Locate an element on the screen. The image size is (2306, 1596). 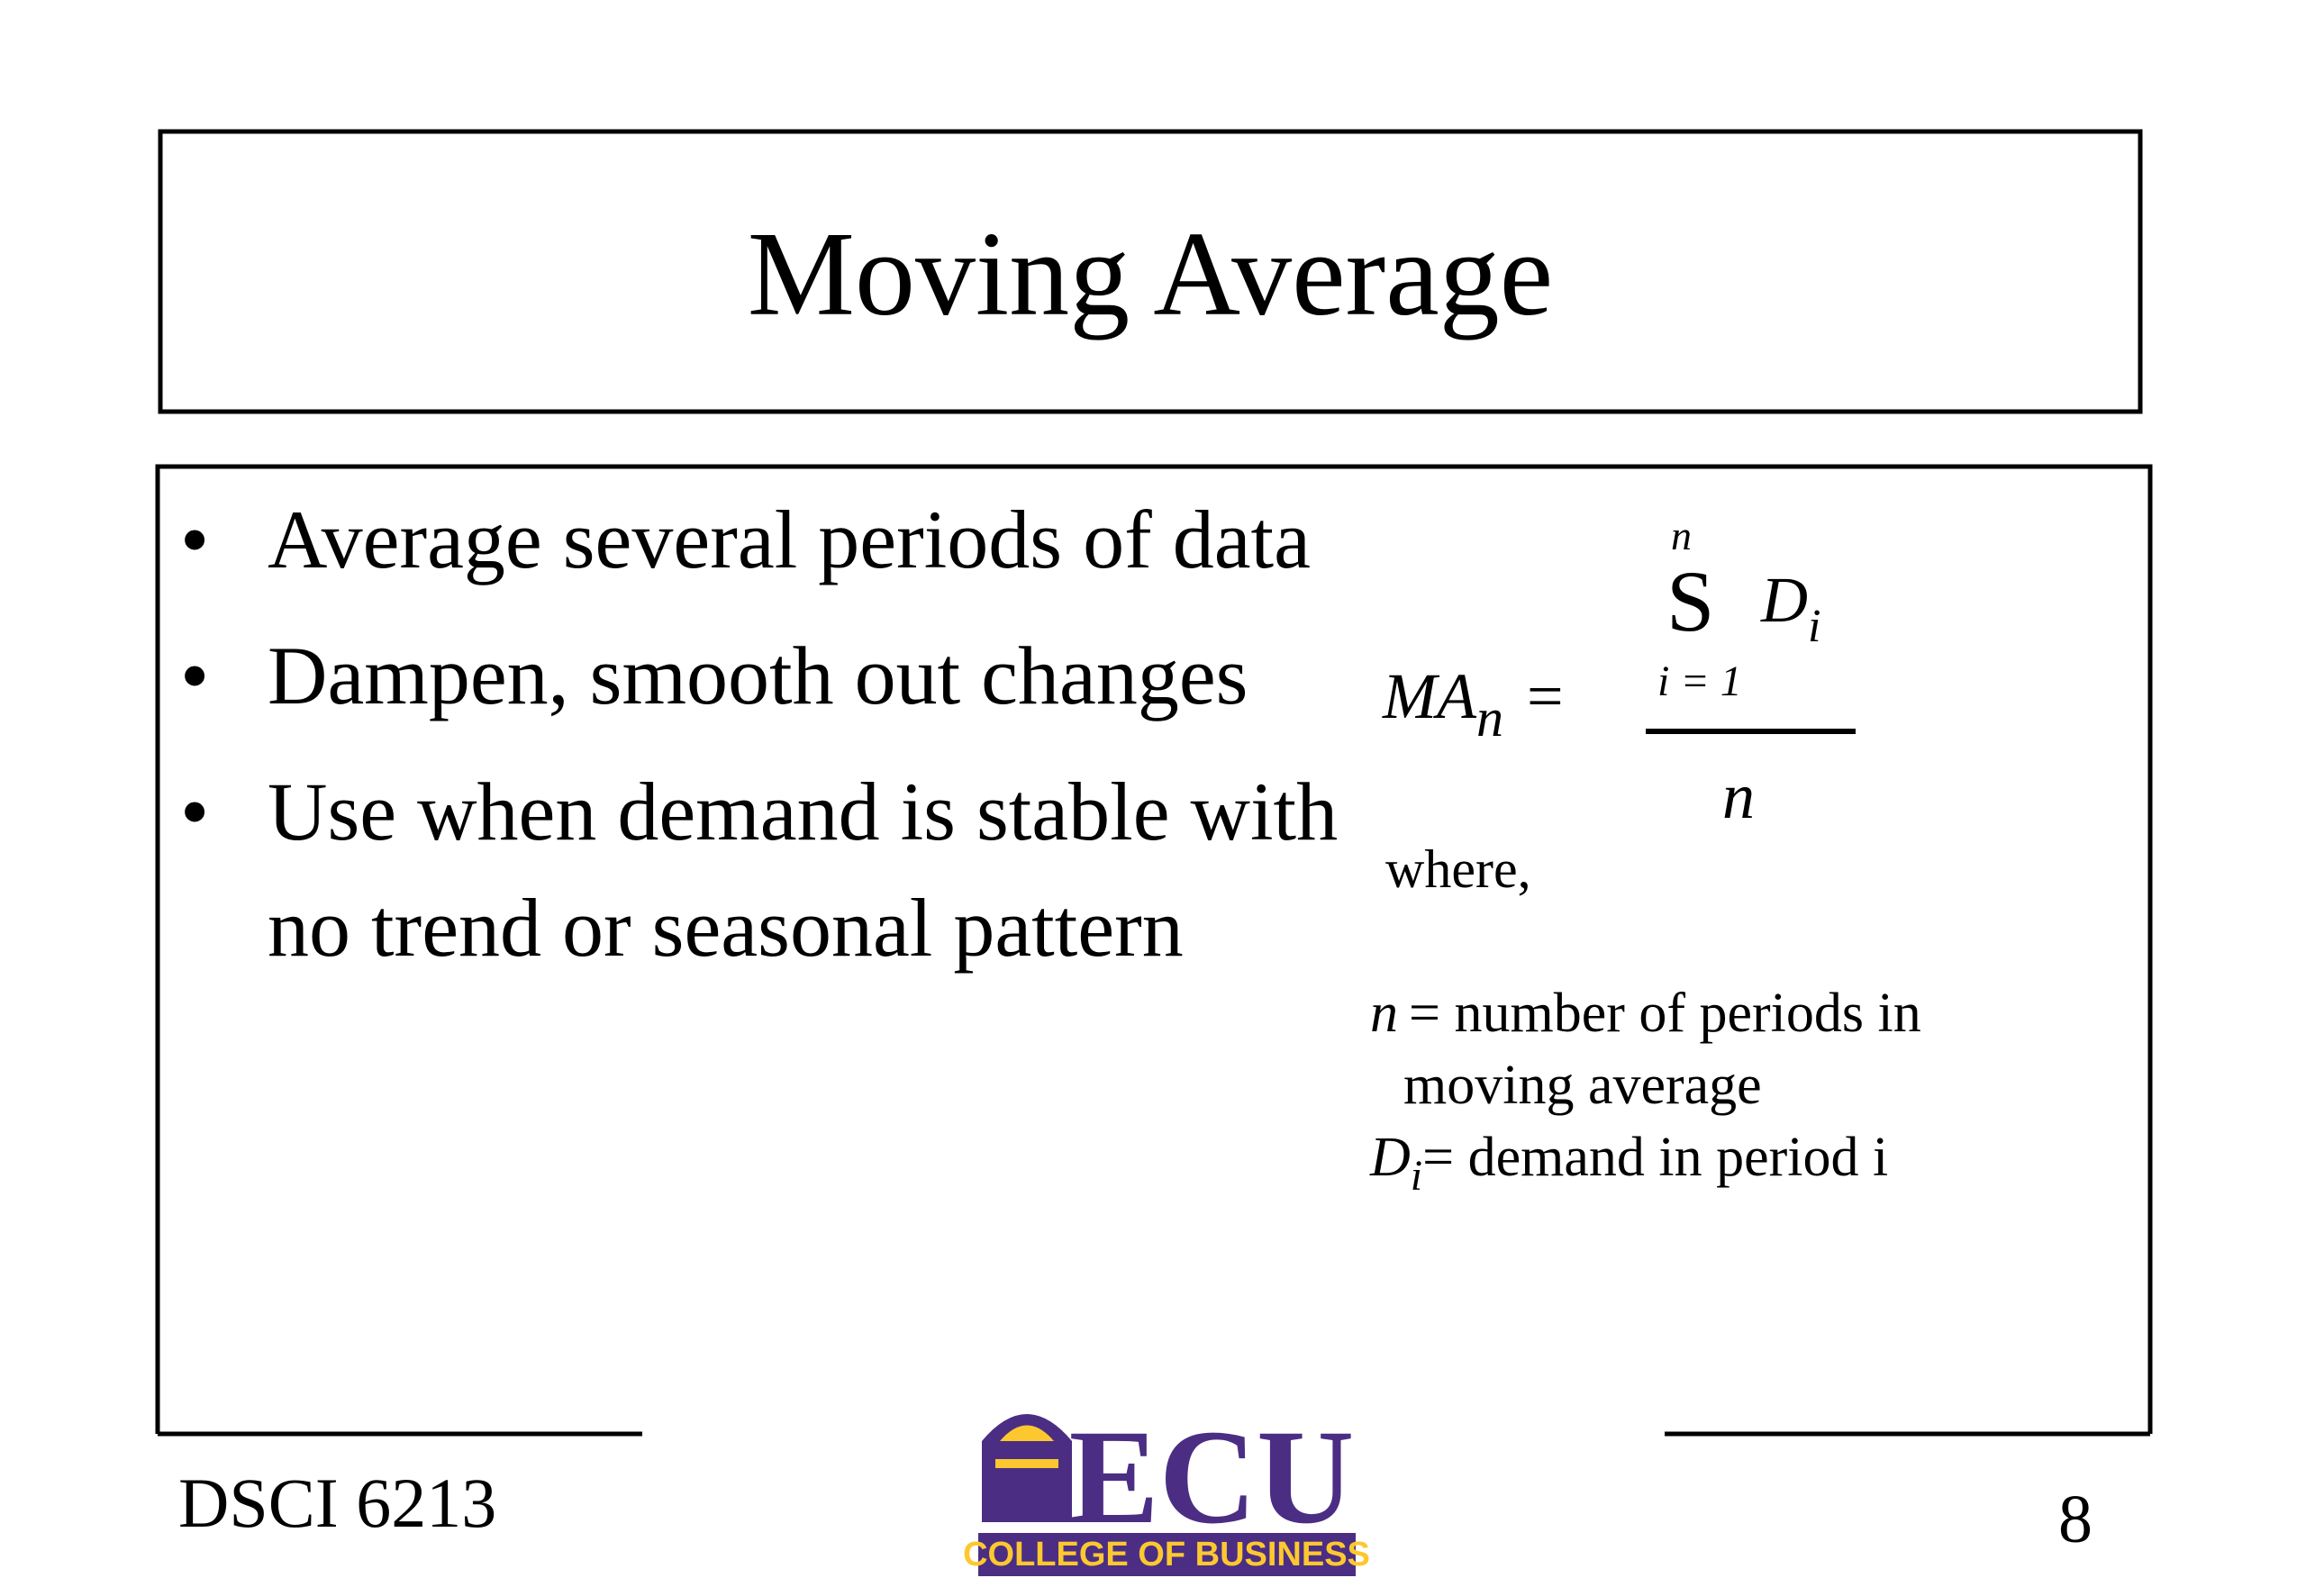
denominator: n is located at coordinates (1738, 796).